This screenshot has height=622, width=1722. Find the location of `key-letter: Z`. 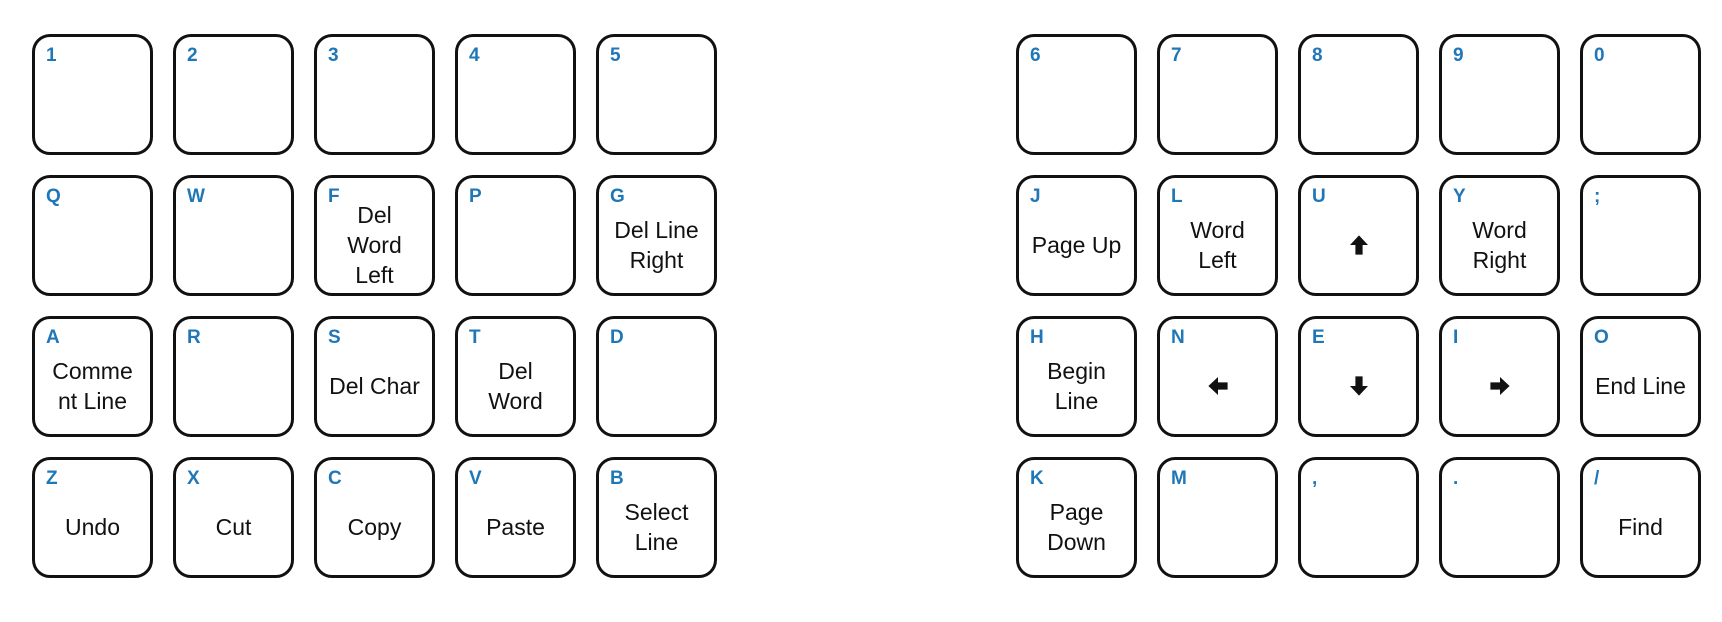

key-letter: Z is located at coordinates (52, 478).